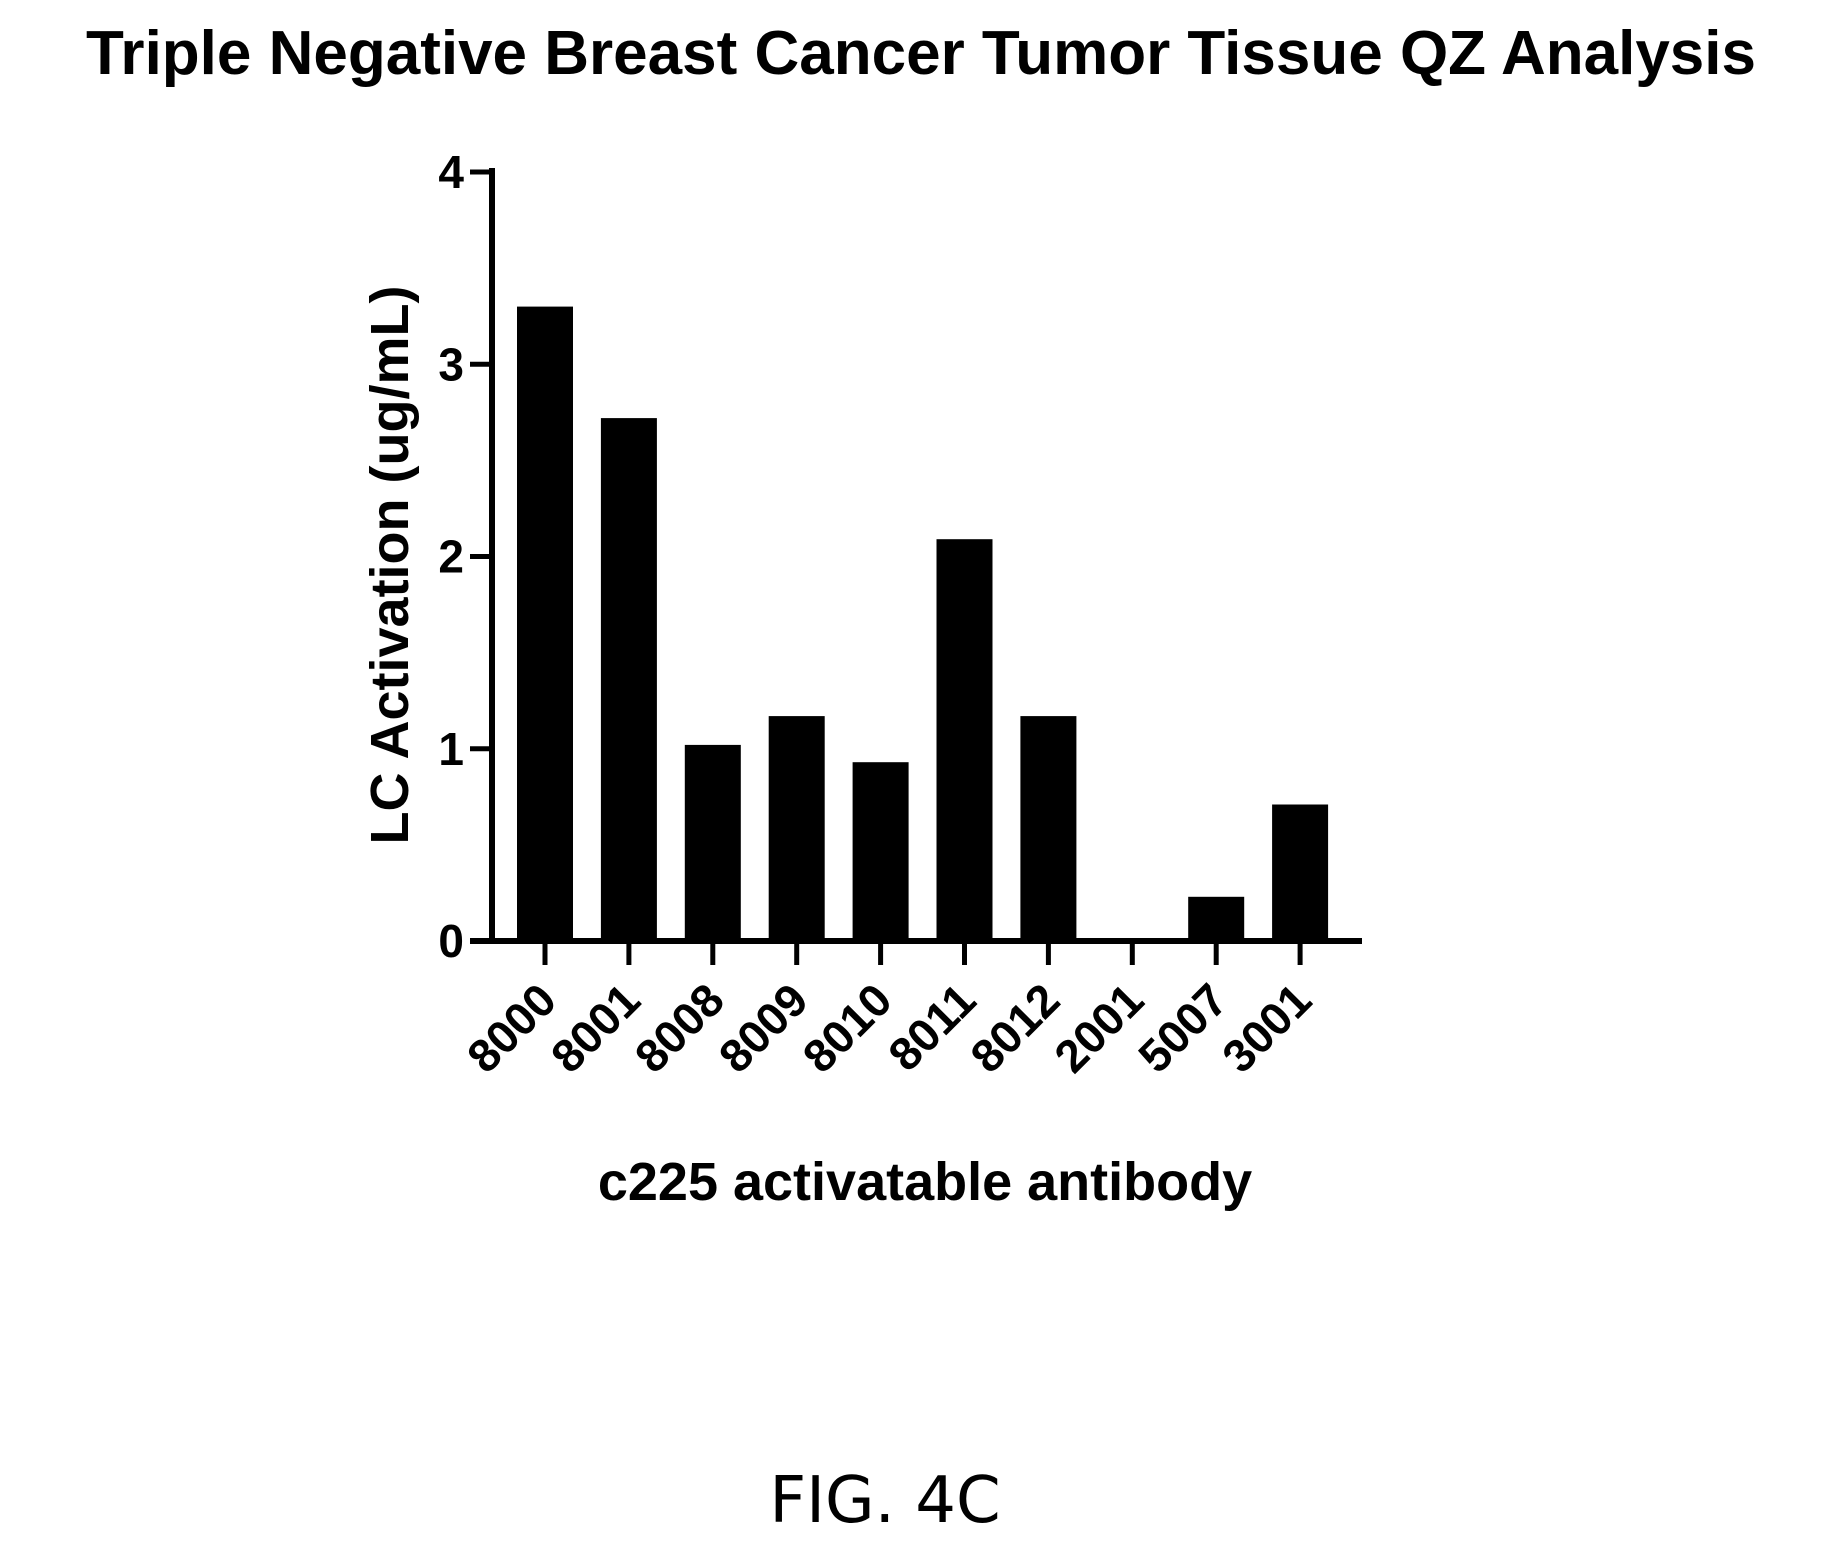  I want to click on y-tick-label: 3, so click(451, 364).